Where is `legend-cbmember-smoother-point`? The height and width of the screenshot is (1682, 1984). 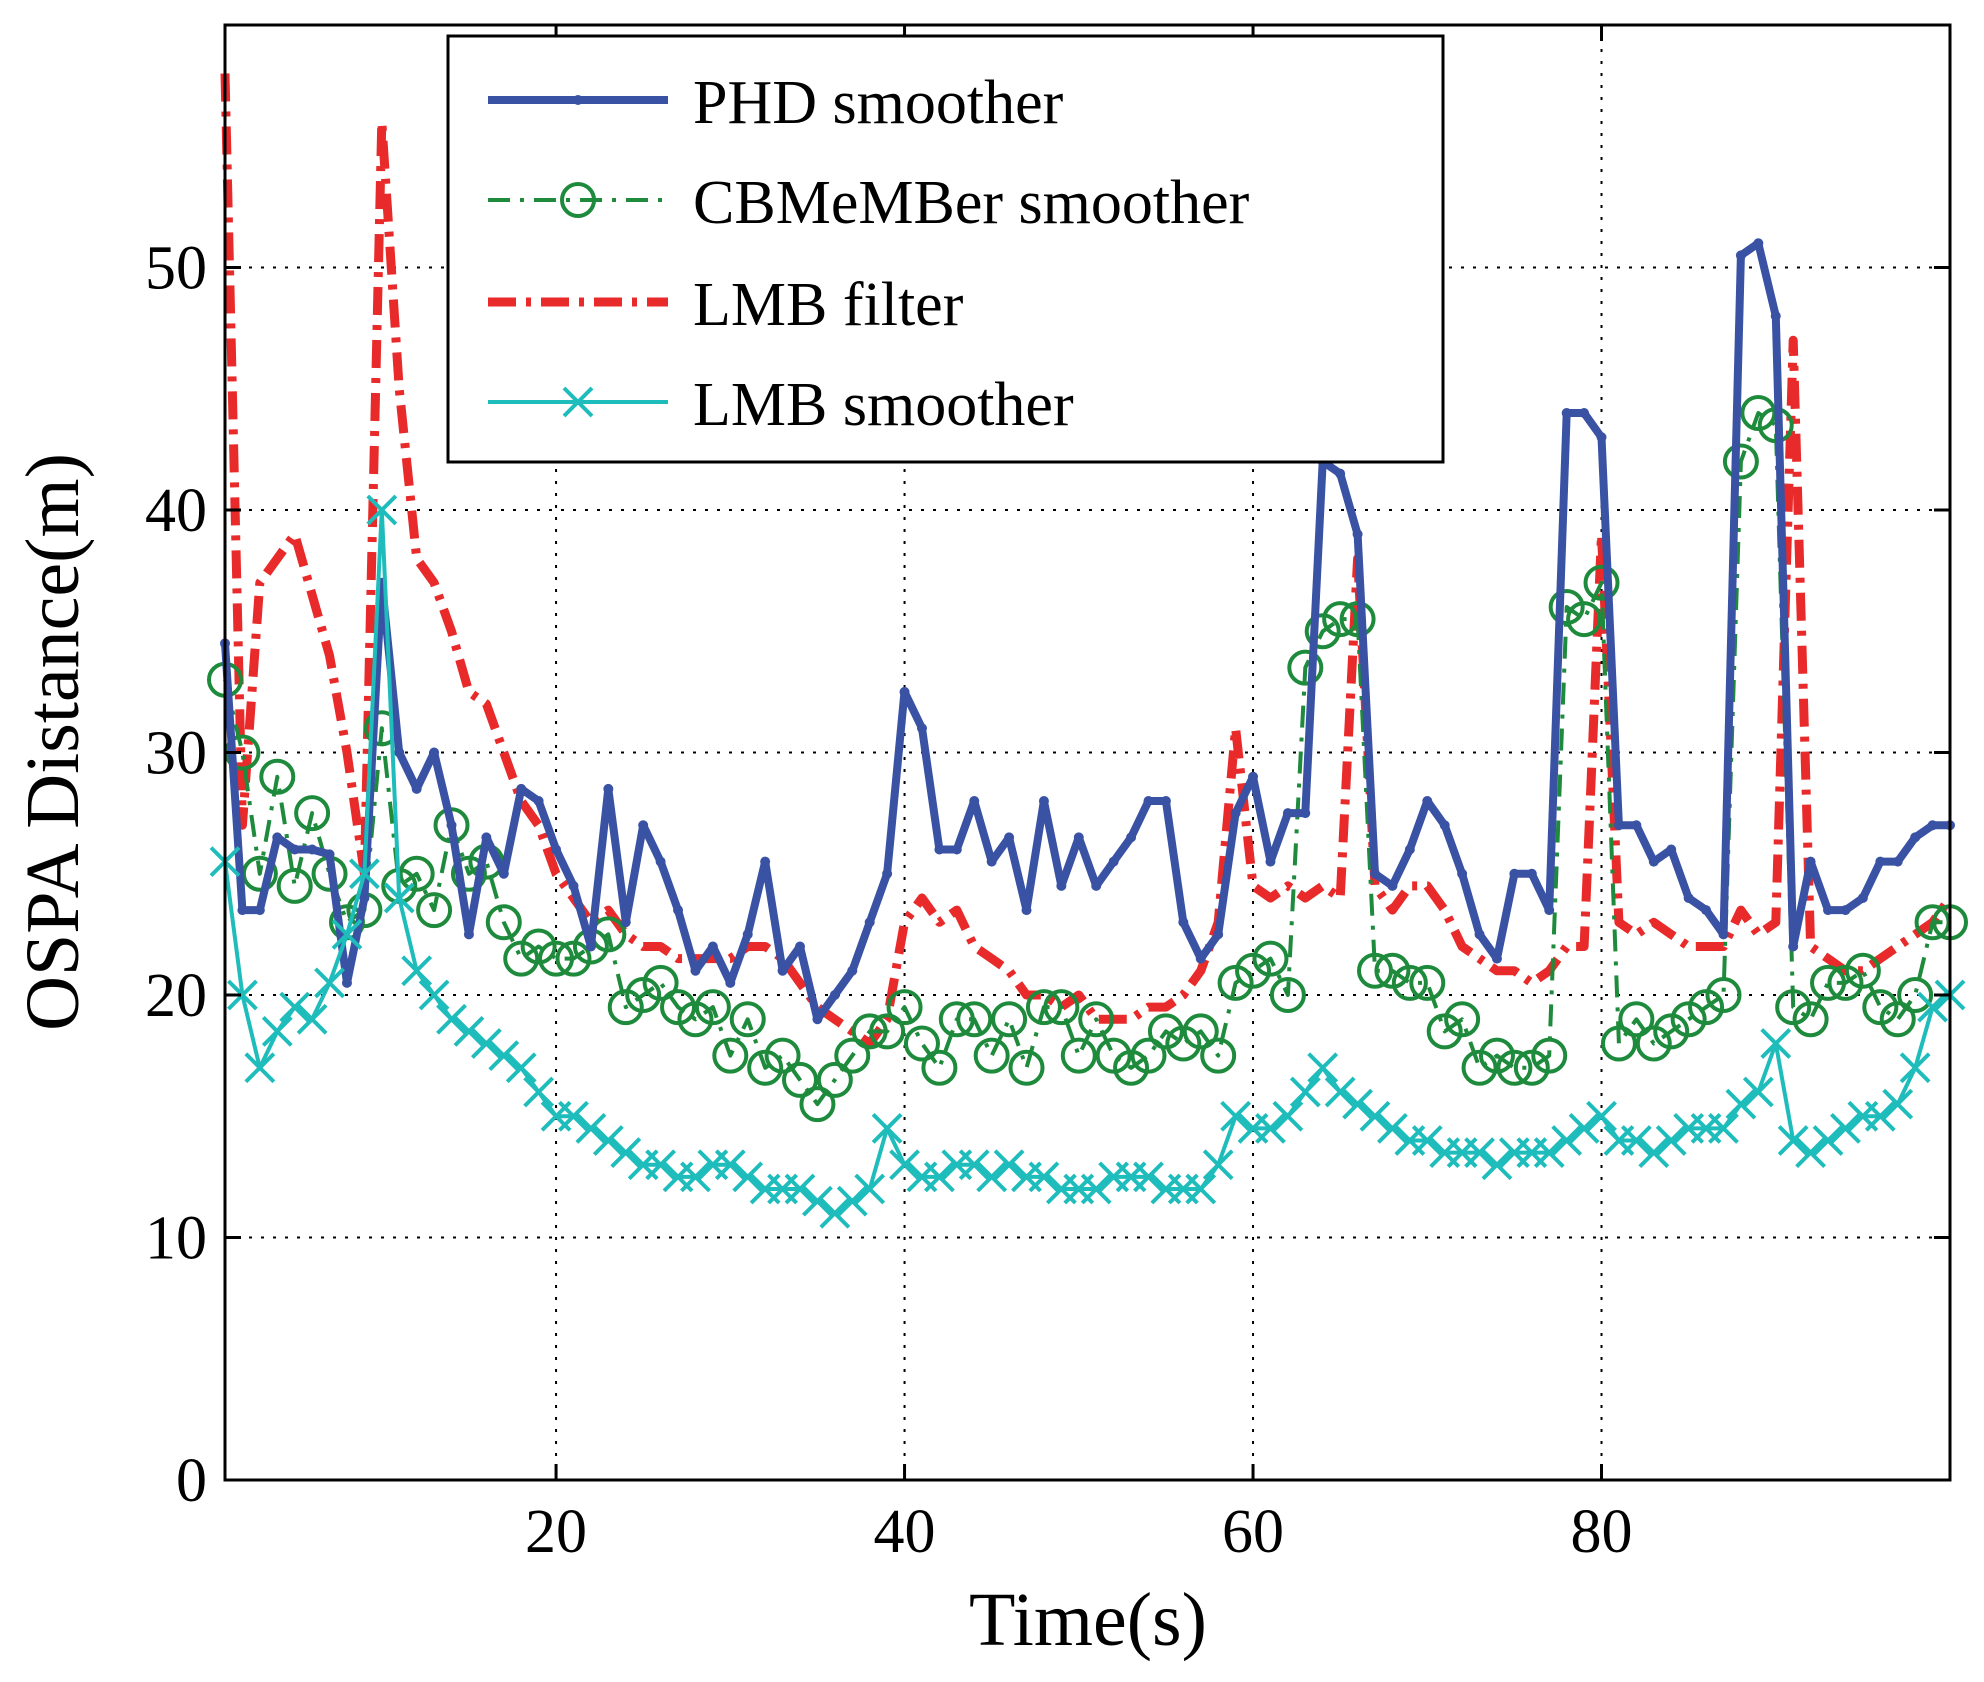
legend-cbmember-smoother-point is located at coordinates (578, 200).